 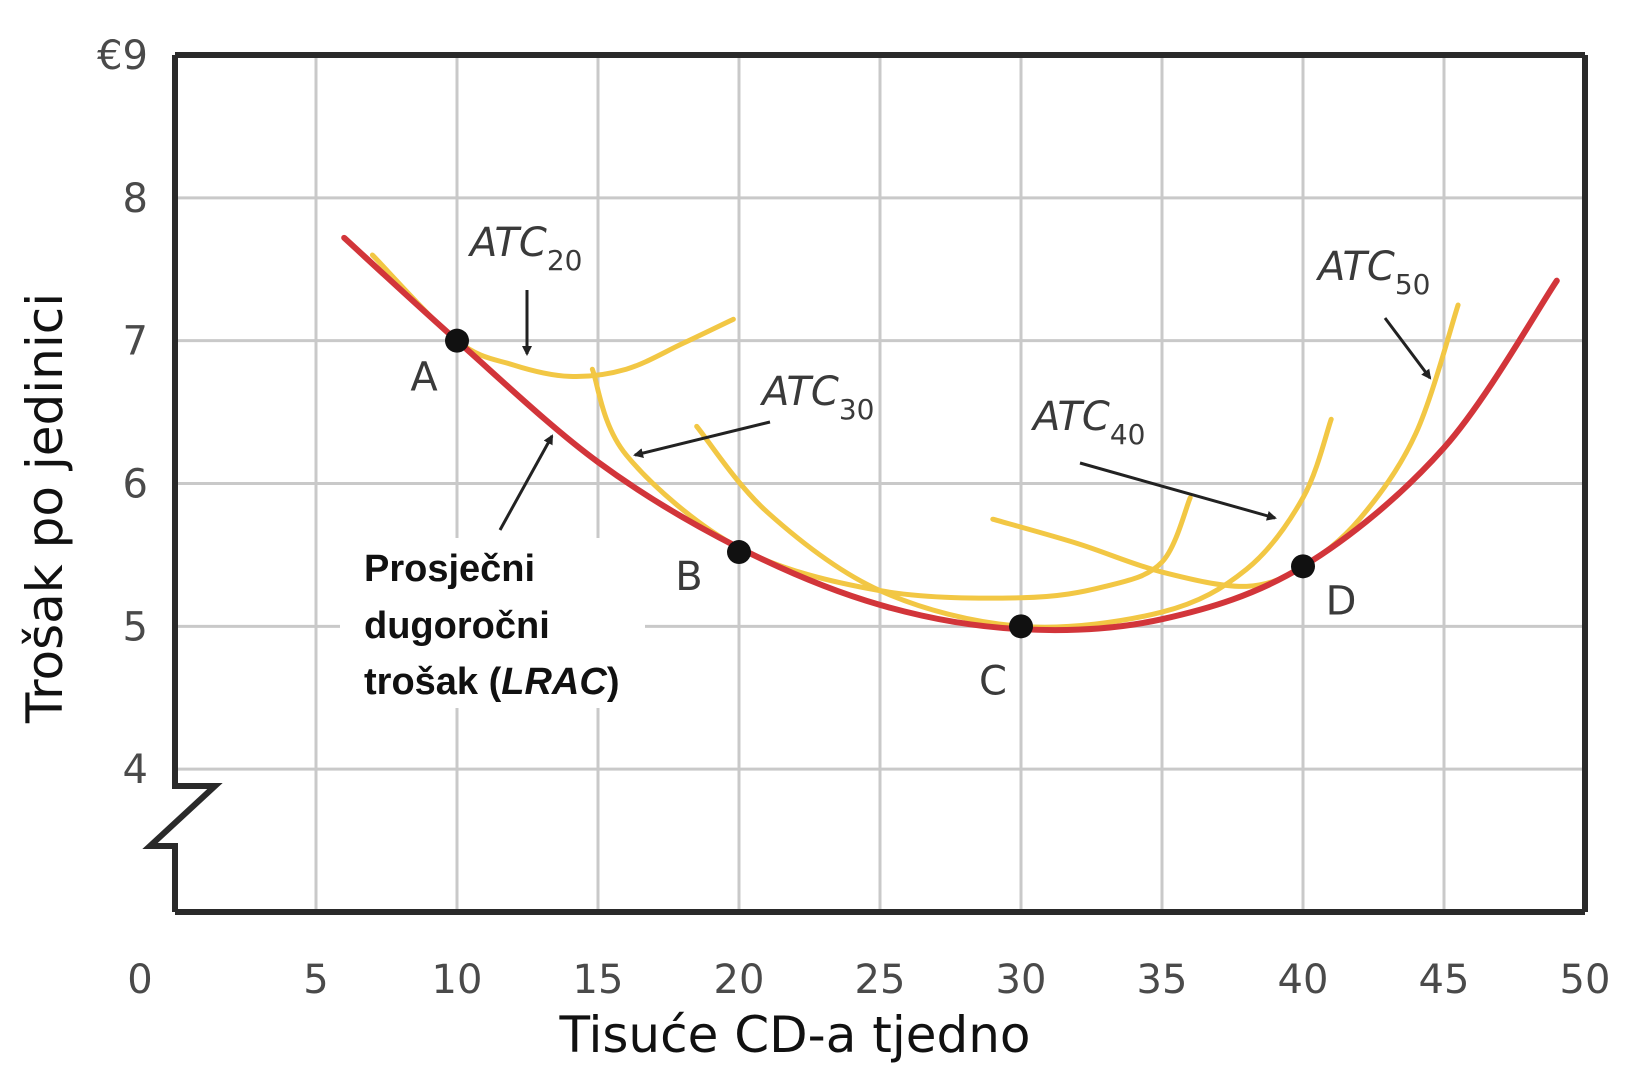 I want to click on x-tick-label: 25, so click(x=880, y=980).